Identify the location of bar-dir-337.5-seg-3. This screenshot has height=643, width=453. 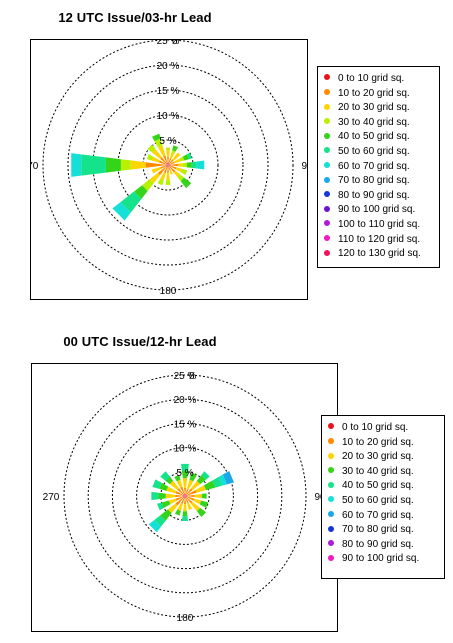
(158, 143).